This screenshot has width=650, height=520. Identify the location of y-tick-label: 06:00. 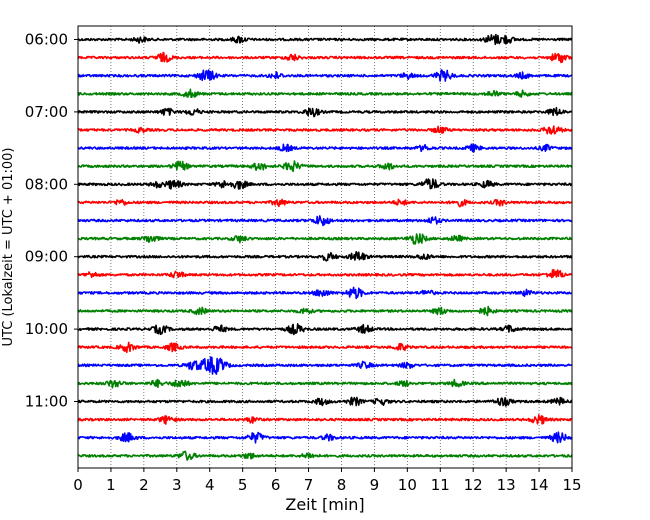
(46, 40).